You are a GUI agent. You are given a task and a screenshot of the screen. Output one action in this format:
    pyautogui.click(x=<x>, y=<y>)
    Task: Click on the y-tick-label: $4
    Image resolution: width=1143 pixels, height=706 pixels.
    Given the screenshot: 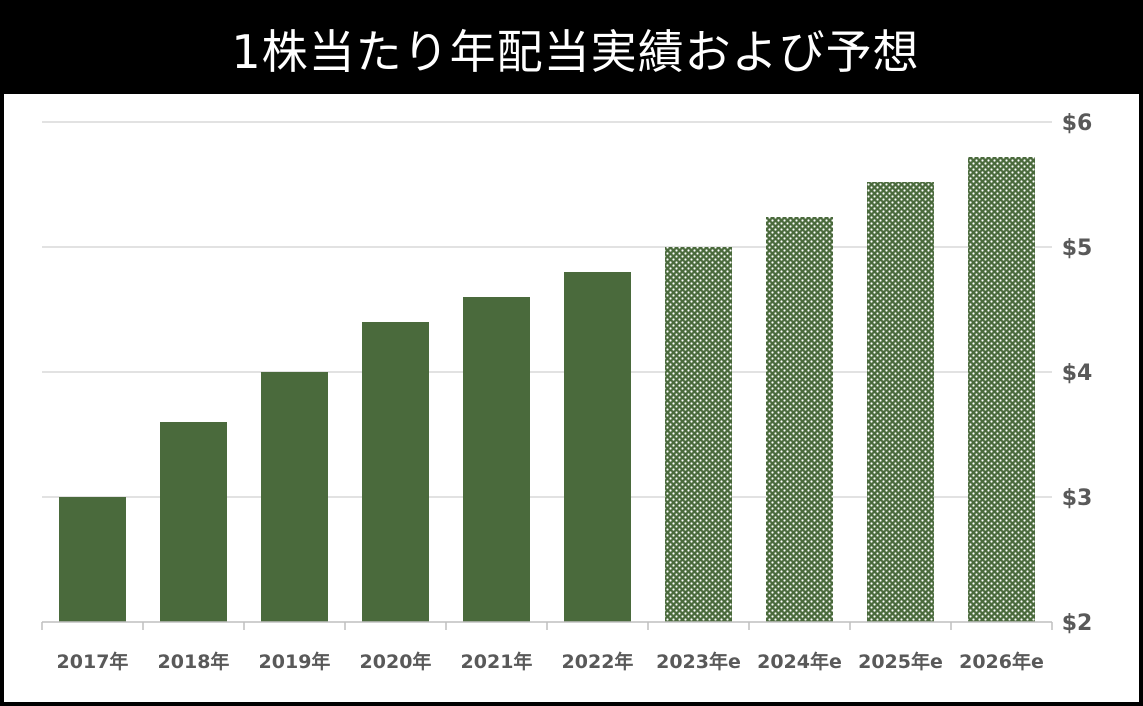 What is the action you would take?
    pyautogui.click(x=1077, y=373)
    